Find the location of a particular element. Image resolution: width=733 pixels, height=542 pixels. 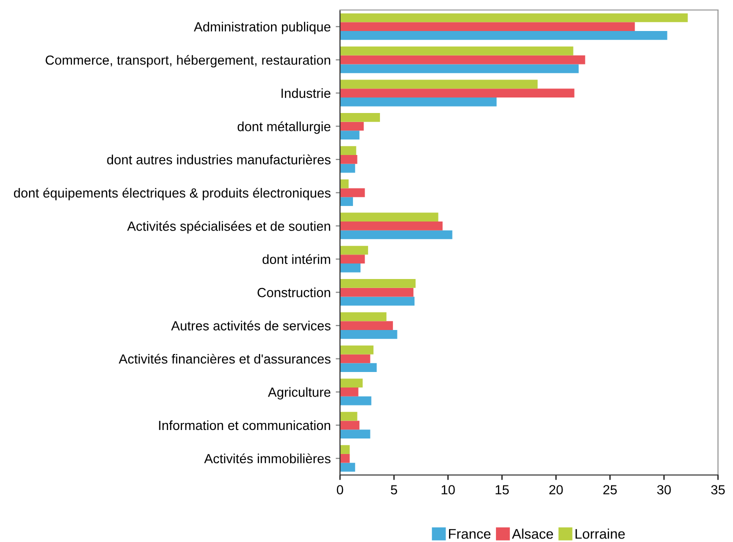

x-tick-label: 0 is located at coordinates (340, 489).